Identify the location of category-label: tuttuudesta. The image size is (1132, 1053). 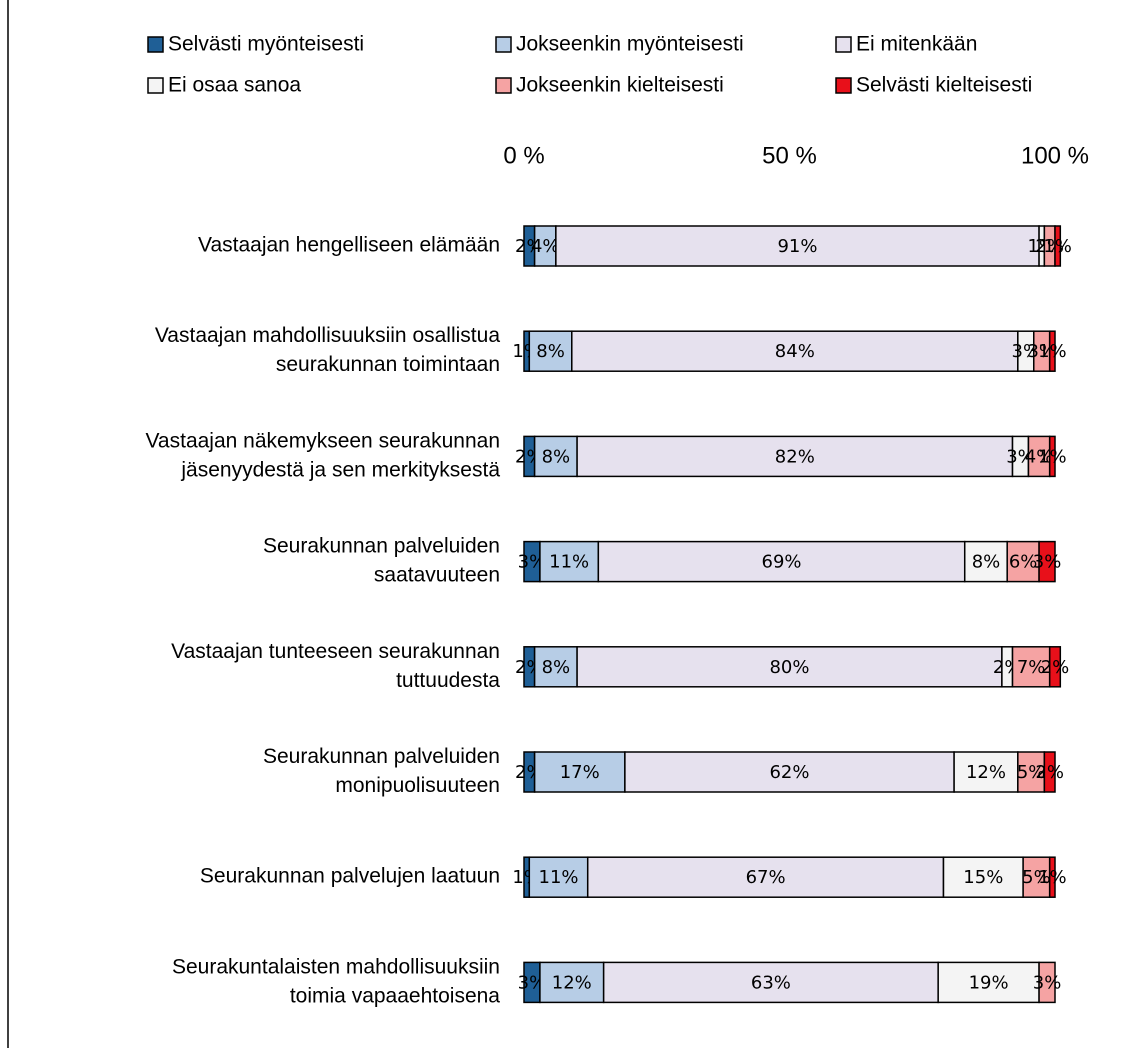
(448, 680).